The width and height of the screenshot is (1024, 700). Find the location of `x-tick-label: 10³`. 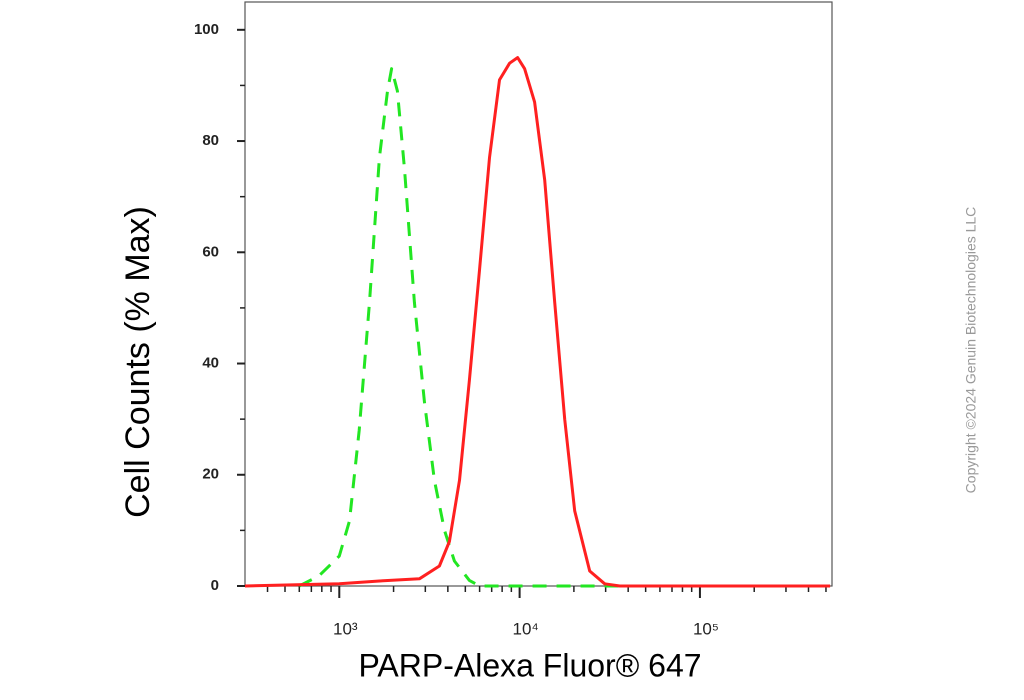

x-tick-label: 10³ is located at coordinates (345, 628).